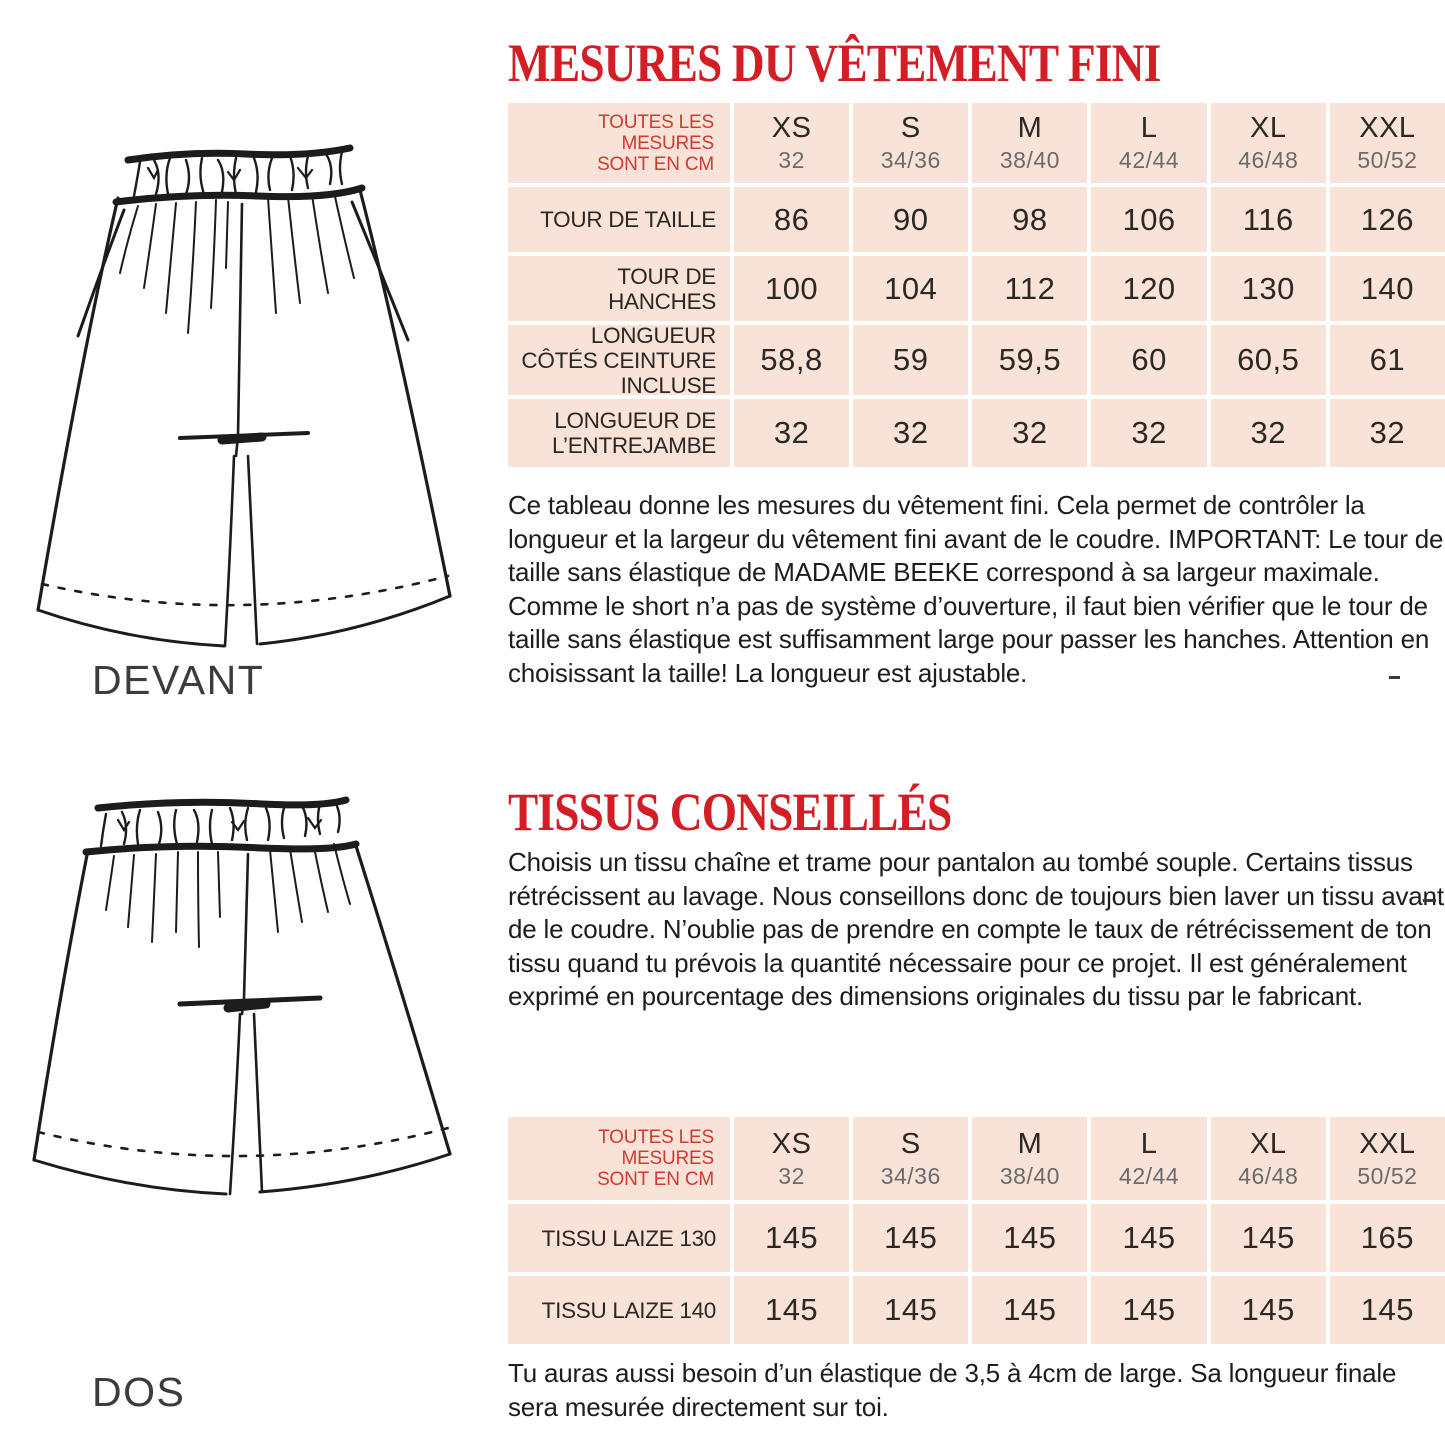 This screenshot has width=1445, height=1445. I want to click on row-label-side-length: LONGUEUR CÔTÉS CEINTURE INCLUSE, so click(619, 360).